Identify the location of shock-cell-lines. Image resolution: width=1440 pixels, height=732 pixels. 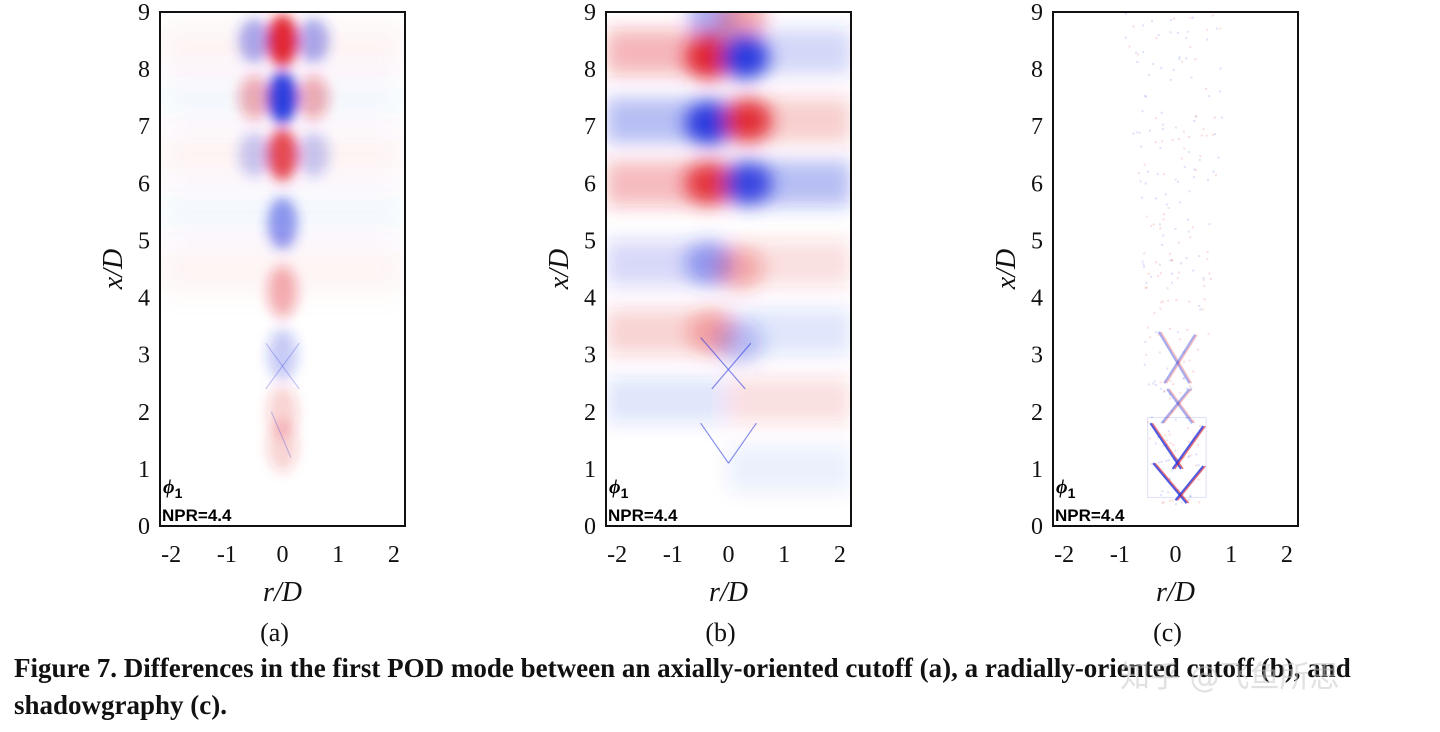
(1177, 417).